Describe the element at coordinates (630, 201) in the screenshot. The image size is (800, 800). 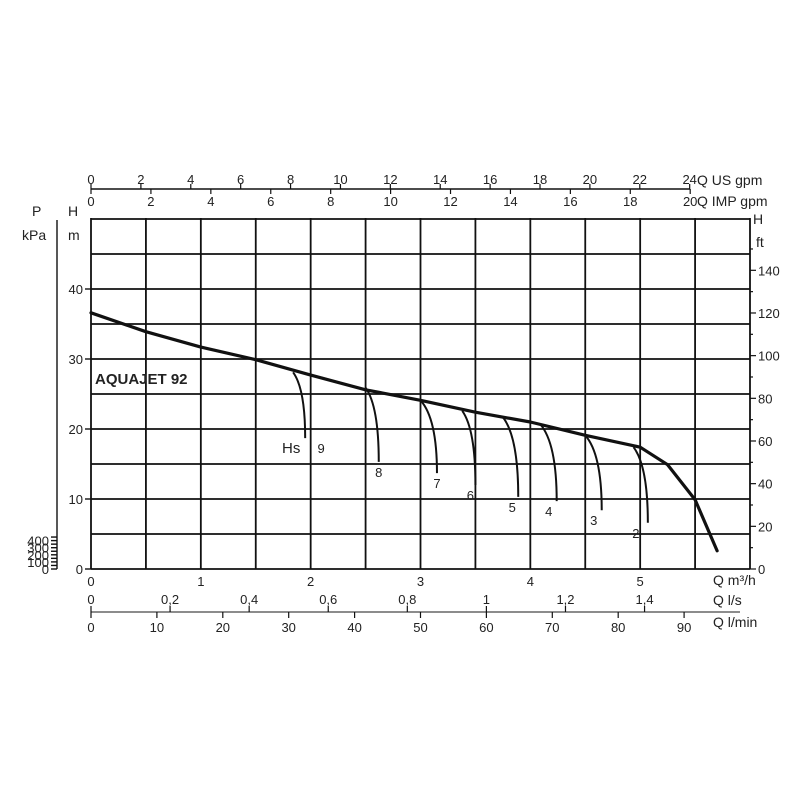
I see `imp-gpm-tick-label: 18` at that location.